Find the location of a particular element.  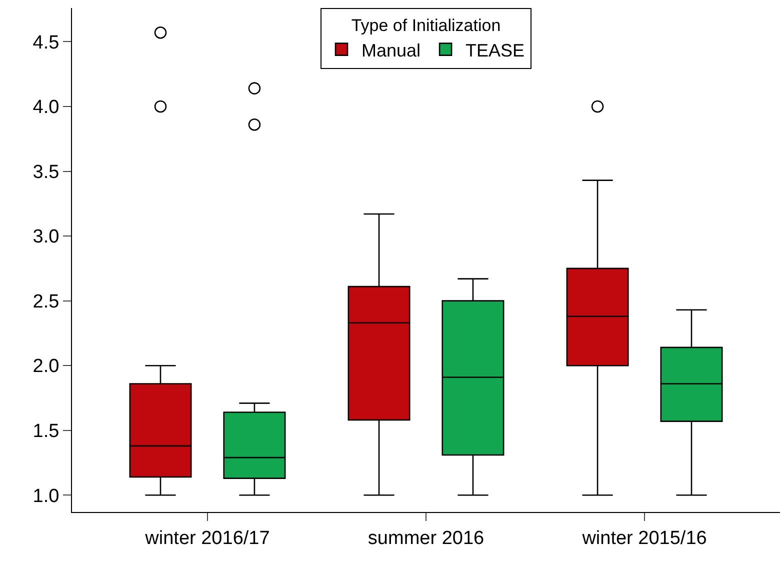

legend-label: TEASE is located at coordinates (495, 50).